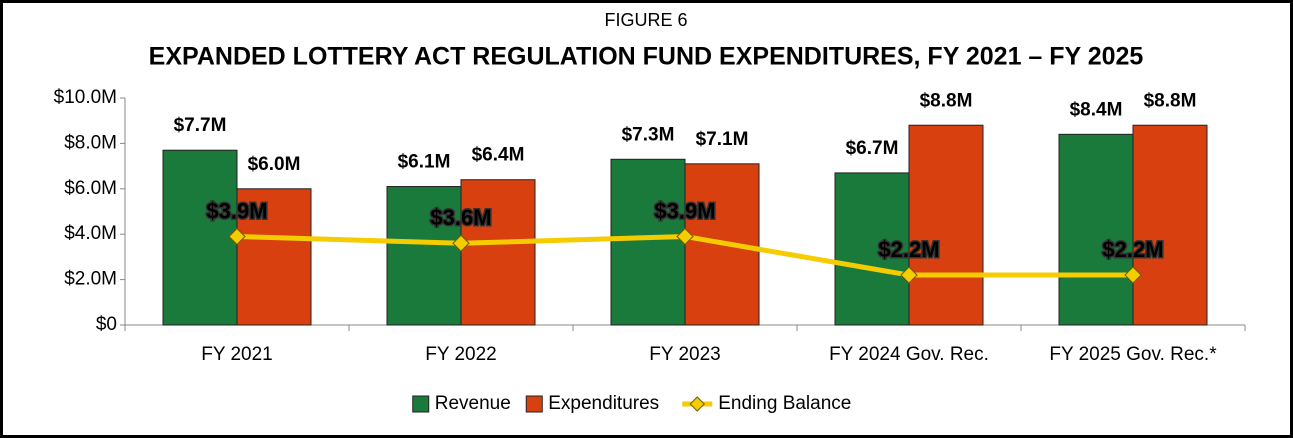  What do you see at coordinates (1096, 109) in the screenshot?
I see `data-label: $8.4M` at bounding box center [1096, 109].